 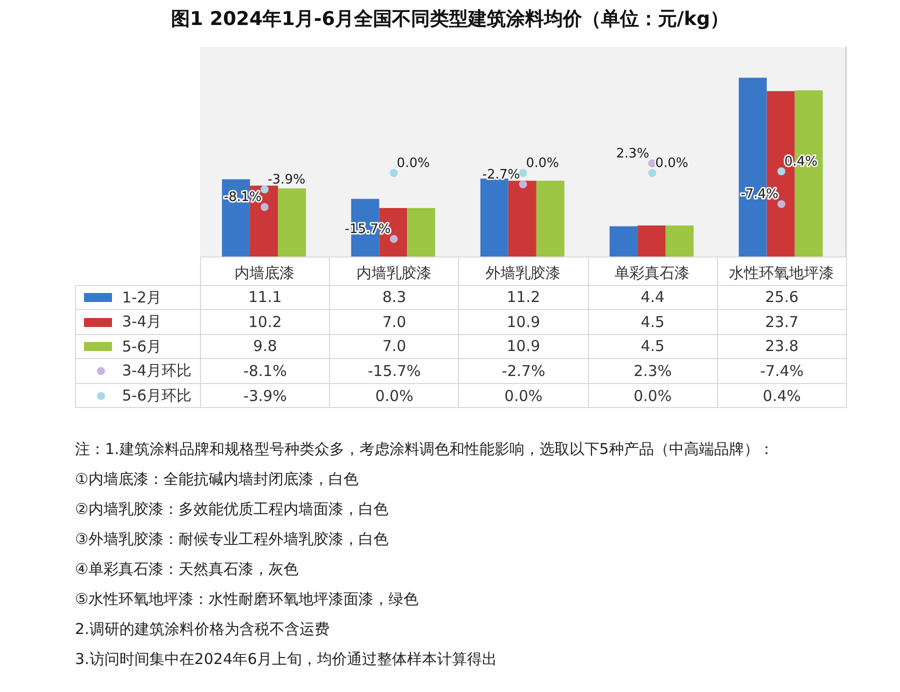 I want to click on legend-label: 5-6月环比, so click(x=157, y=395).